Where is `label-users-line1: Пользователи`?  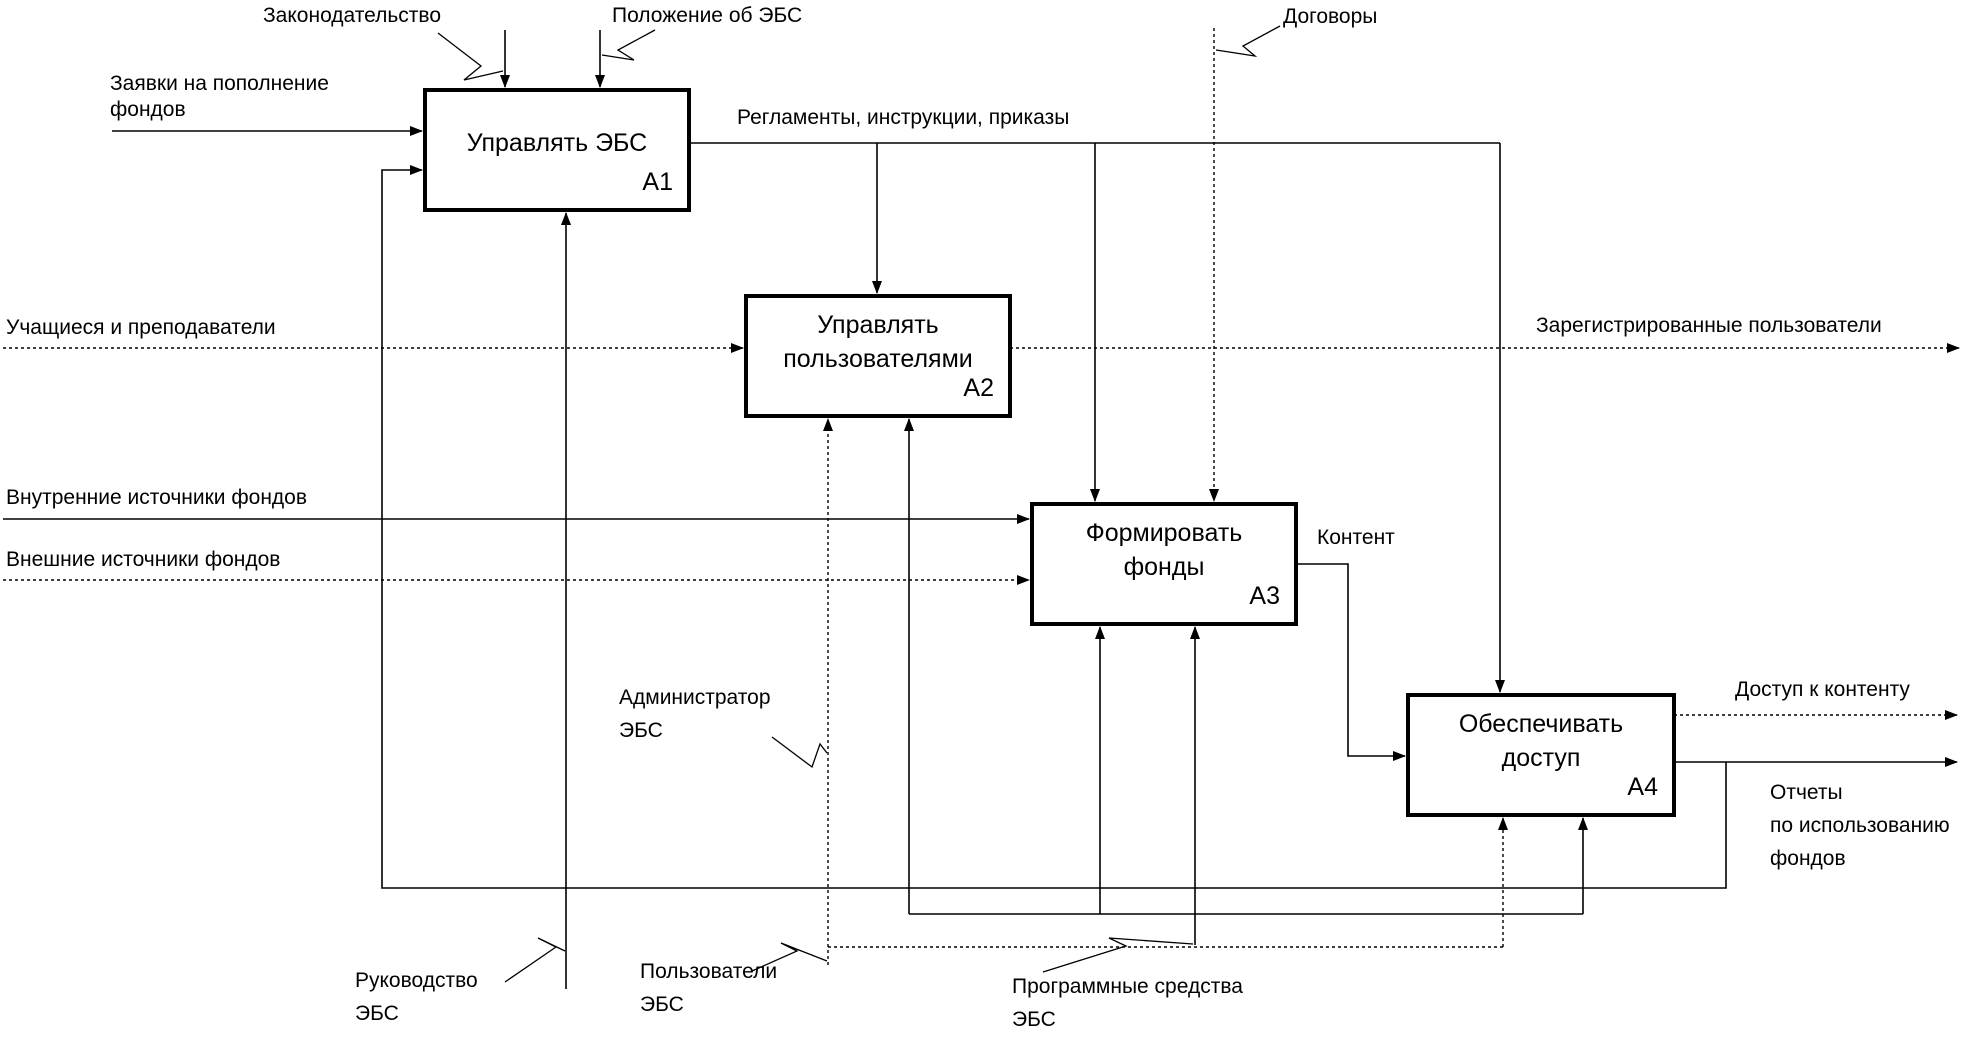
label-users-line1: Пользователи is located at coordinates (709, 971).